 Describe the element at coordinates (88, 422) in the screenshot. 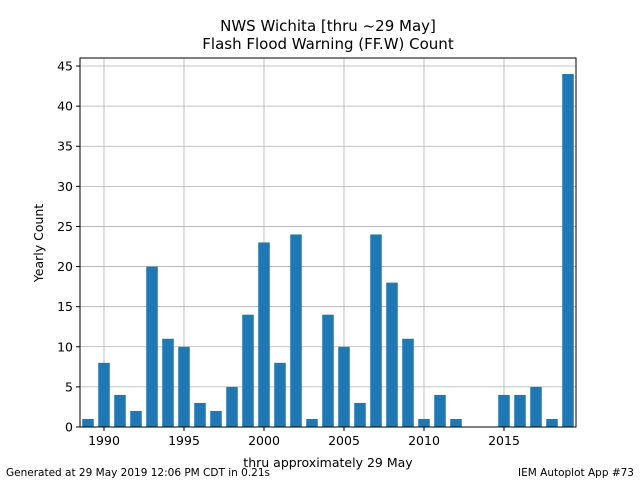

I see `bar-1989` at that location.